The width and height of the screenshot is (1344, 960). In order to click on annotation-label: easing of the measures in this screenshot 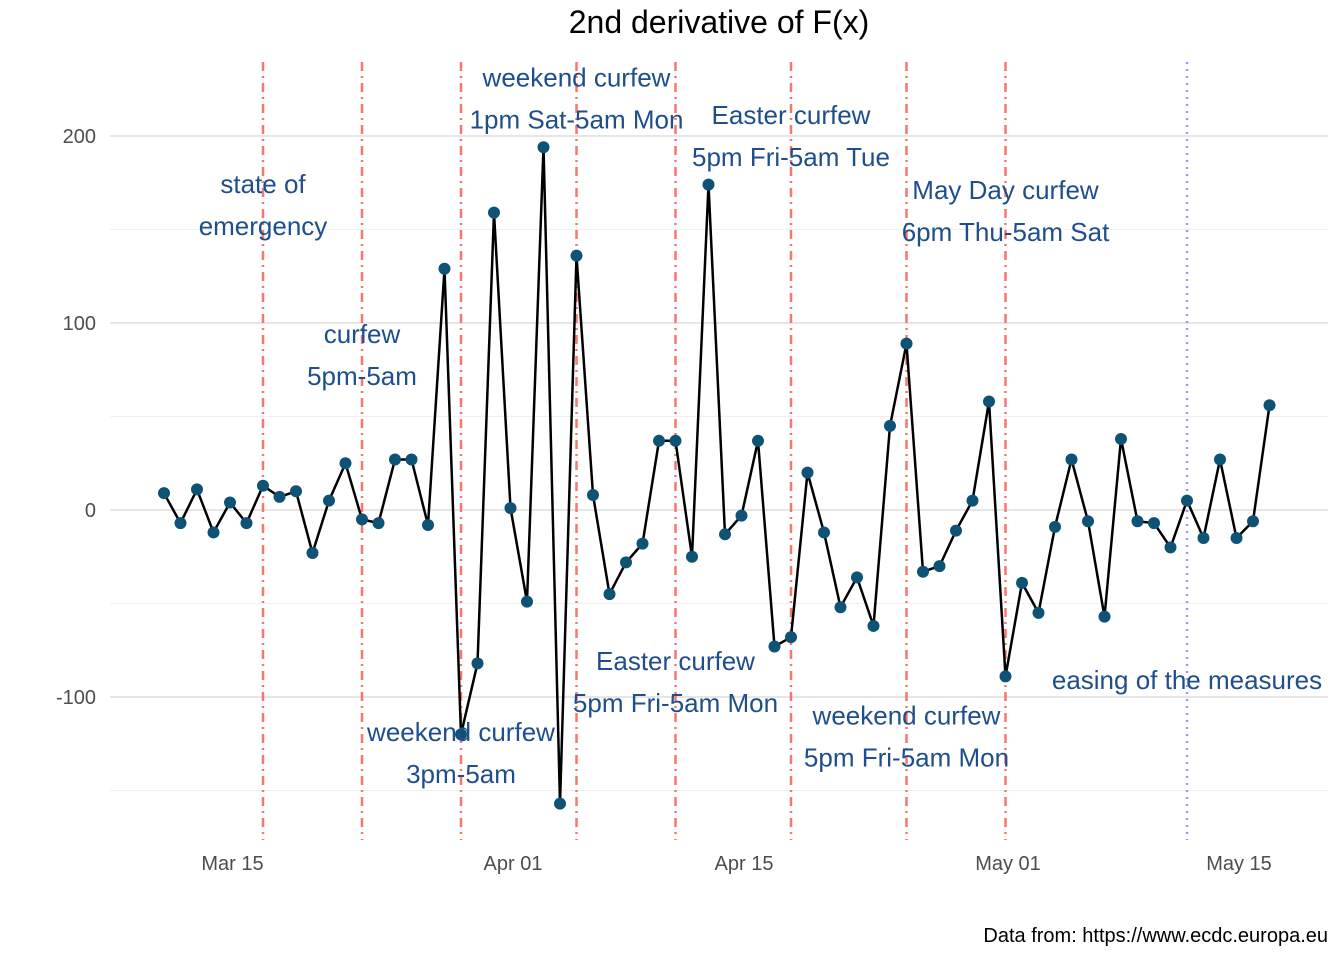, I will do `click(1187, 680)`.